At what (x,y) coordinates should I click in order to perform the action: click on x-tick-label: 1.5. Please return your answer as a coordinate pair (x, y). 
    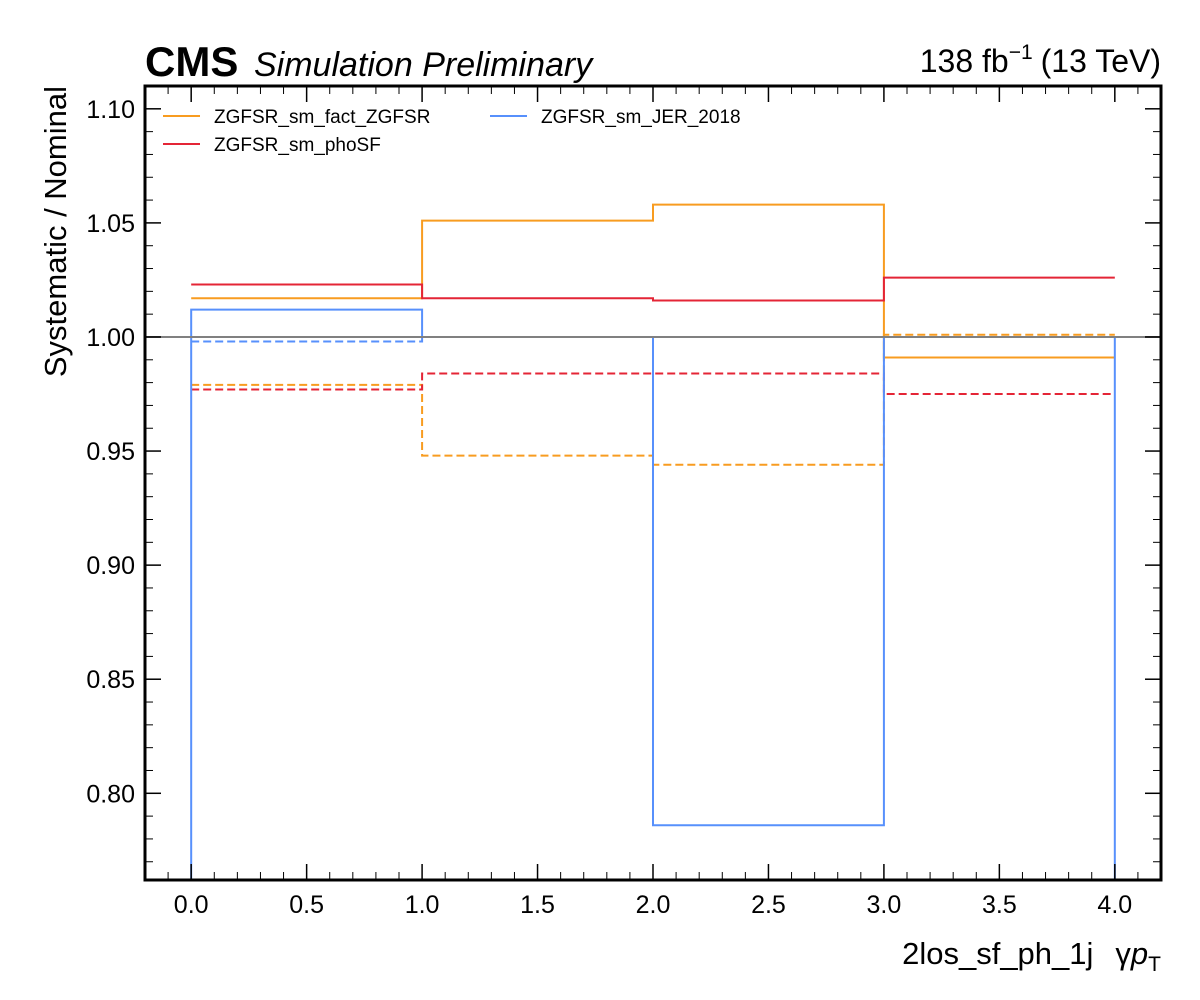
    Looking at the image, I should click on (537, 905).